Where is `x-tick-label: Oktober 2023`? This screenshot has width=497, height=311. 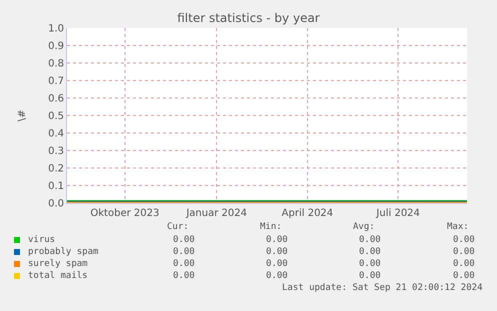 x-tick-label: Oktober 2023 is located at coordinates (125, 213).